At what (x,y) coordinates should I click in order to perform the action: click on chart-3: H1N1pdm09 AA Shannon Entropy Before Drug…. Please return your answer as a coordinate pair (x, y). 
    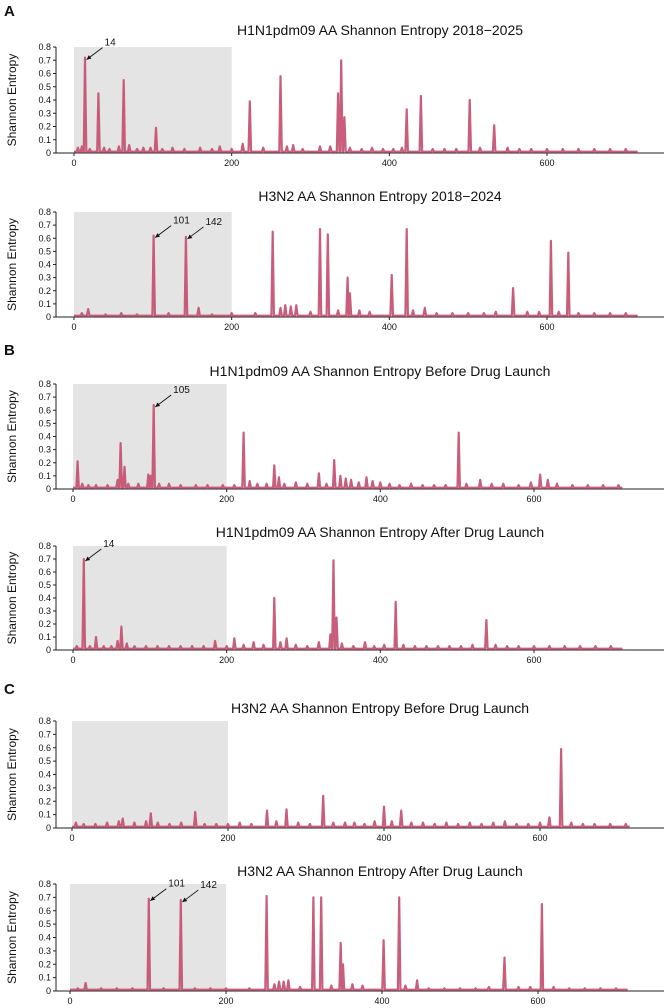
    Looking at the image, I should click on (334, 433).